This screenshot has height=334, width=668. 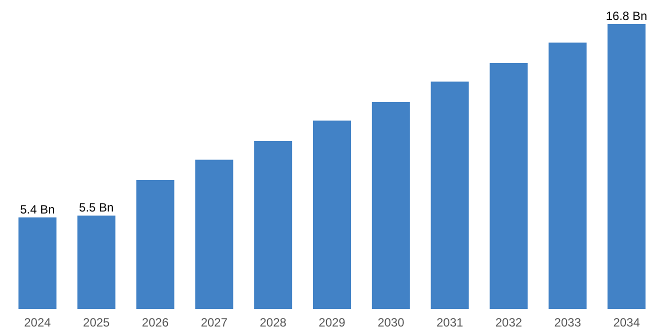 What do you see at coordinates (37, 209) in the screenshot?
I see `data-label: 5.4 Bn` at bounding box center [37, 209].